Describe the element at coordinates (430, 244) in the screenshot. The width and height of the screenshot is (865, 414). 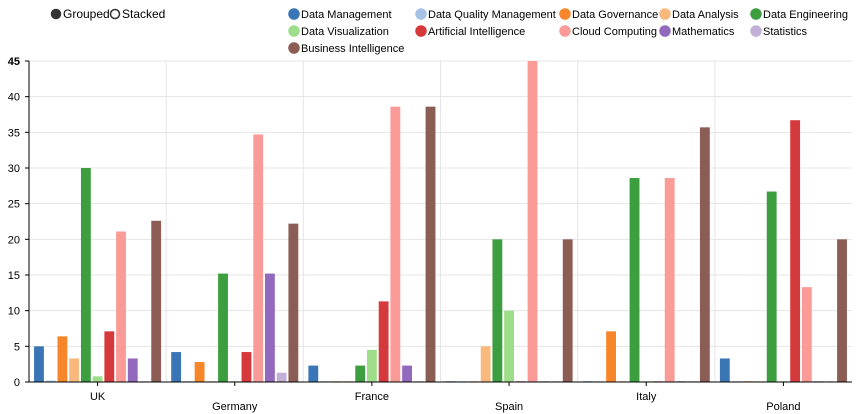
I see `bar-business-intelligence-france` at that location.